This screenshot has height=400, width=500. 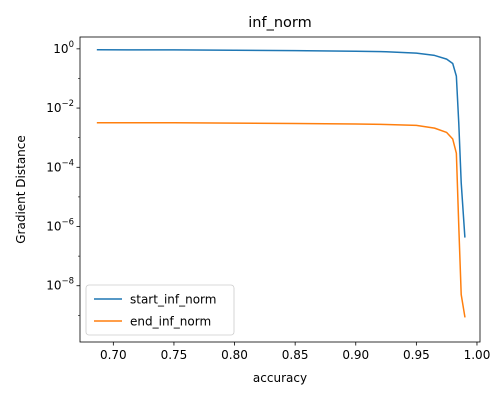 I want to click on legend-box, so click(x=160, y=310).